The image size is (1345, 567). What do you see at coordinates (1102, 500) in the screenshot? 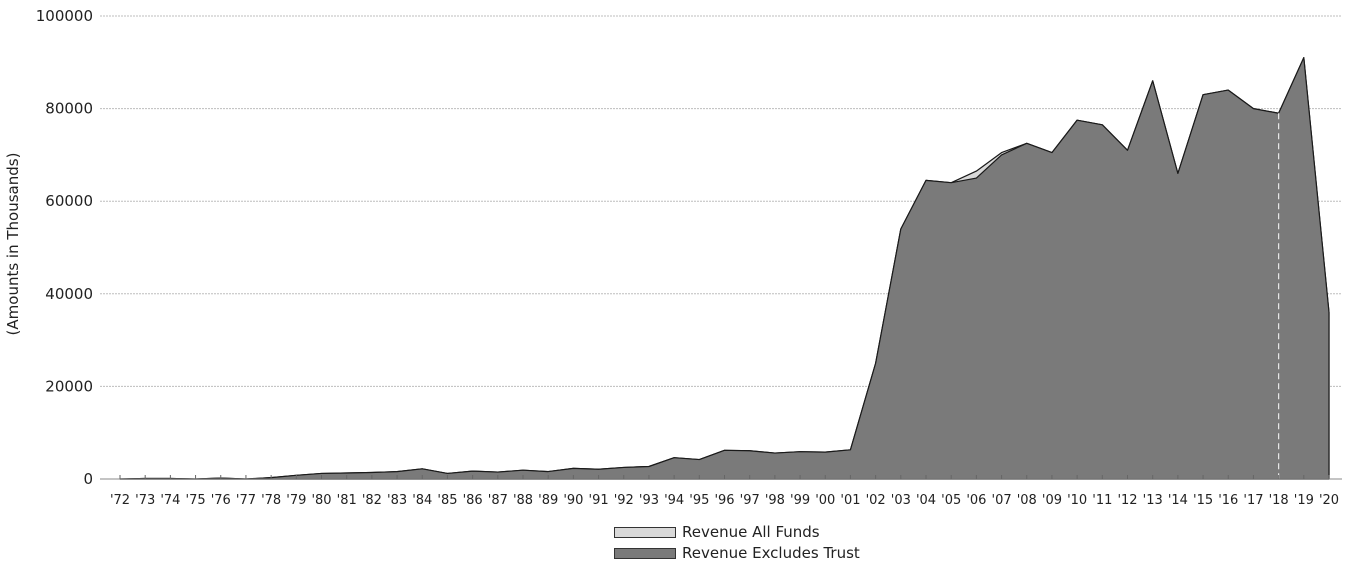
I see `x-tick-label-39: '11` at bounding box center [1102, 500].